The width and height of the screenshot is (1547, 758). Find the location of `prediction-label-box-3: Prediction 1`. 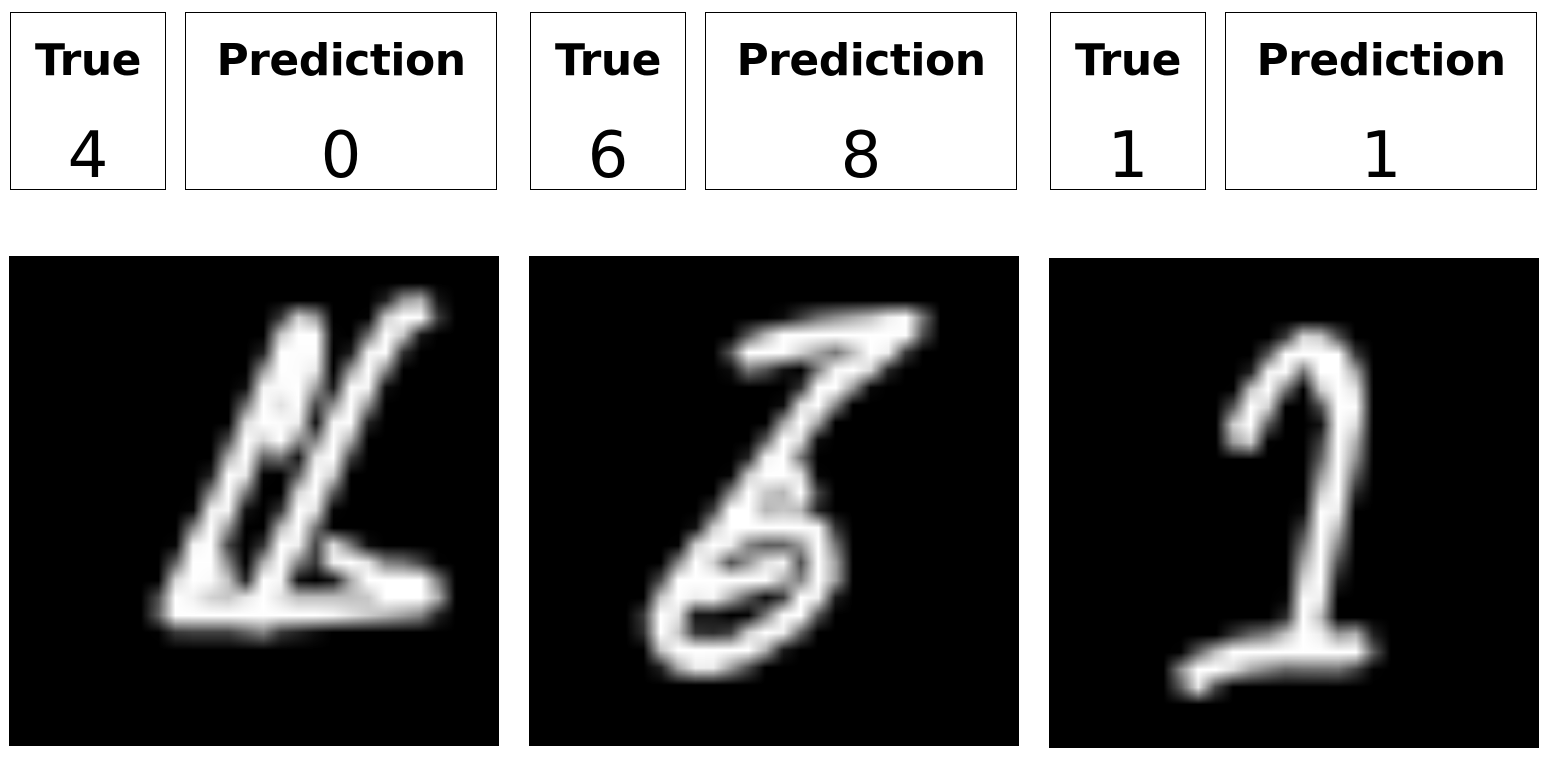

prediction-label-box-3: Prediction 1 is located at coordinates (1381, 102).